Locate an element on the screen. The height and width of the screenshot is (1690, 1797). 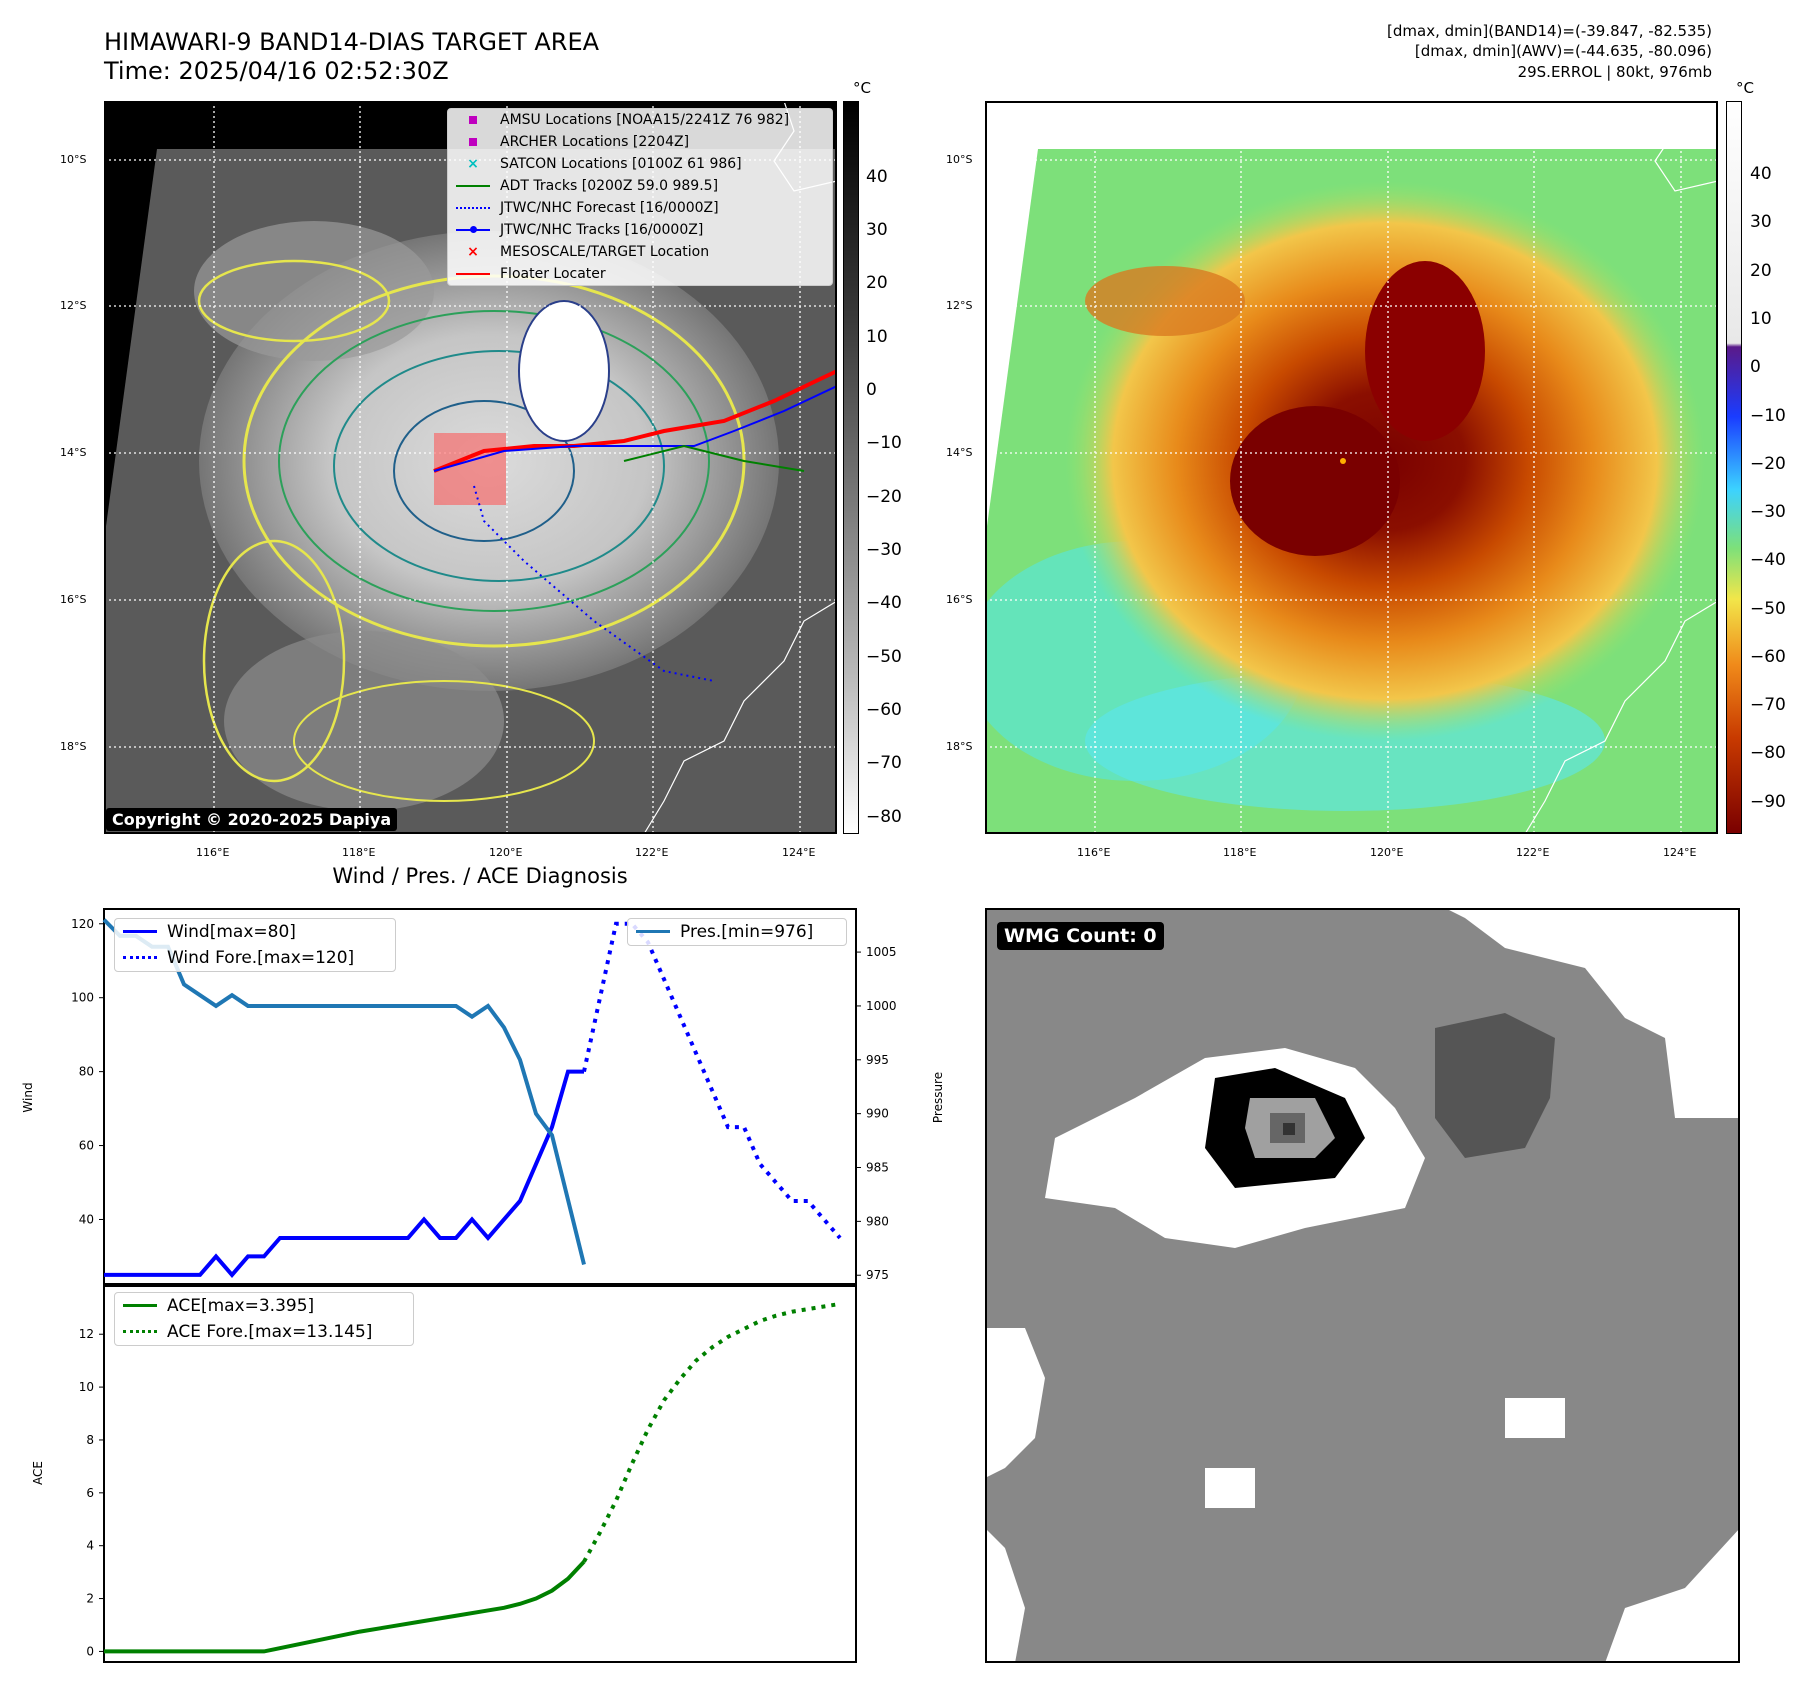
colorbar-tick-label: 0 is located at coordinates (871, 390).